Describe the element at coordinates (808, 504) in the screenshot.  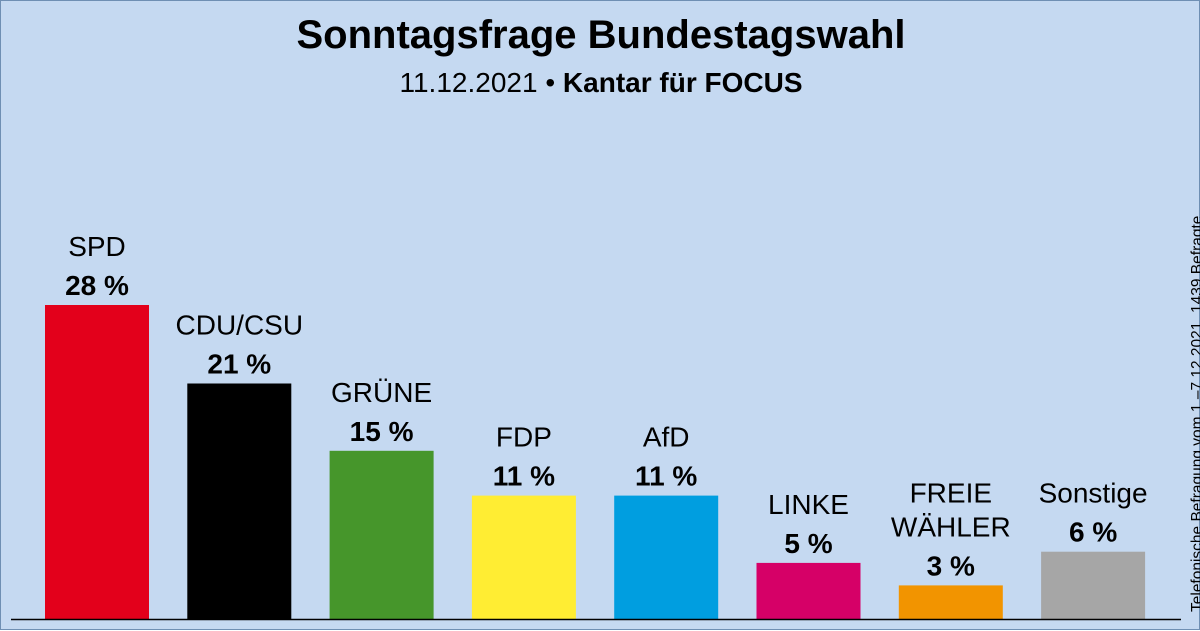
I see `category-label: LINKE` at that location.